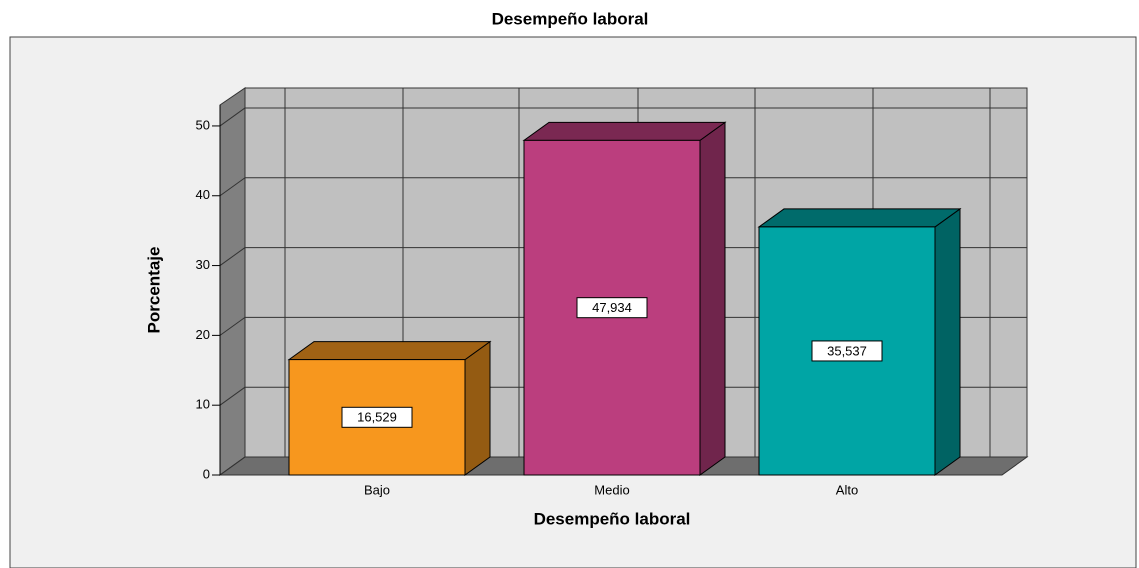 The height and width of the screenshot is (568, 1139). I want to click on y-axis-label: Porcentaje, so click(153, 290).